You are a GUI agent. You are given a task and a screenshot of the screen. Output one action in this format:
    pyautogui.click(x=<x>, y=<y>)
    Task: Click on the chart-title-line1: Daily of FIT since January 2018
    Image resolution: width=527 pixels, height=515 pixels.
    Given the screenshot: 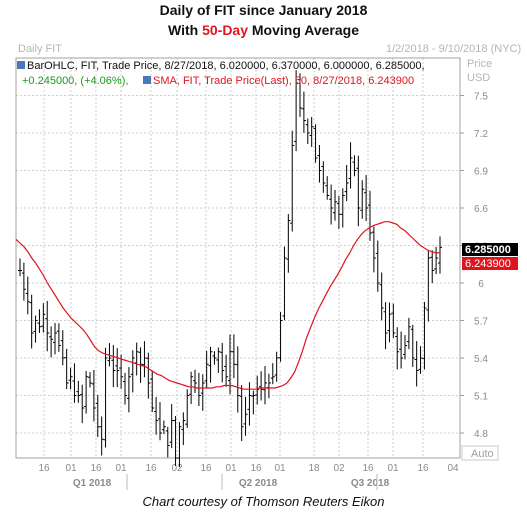 What is the action you would take?
    pyautogui.click(x=263, y=10)
    